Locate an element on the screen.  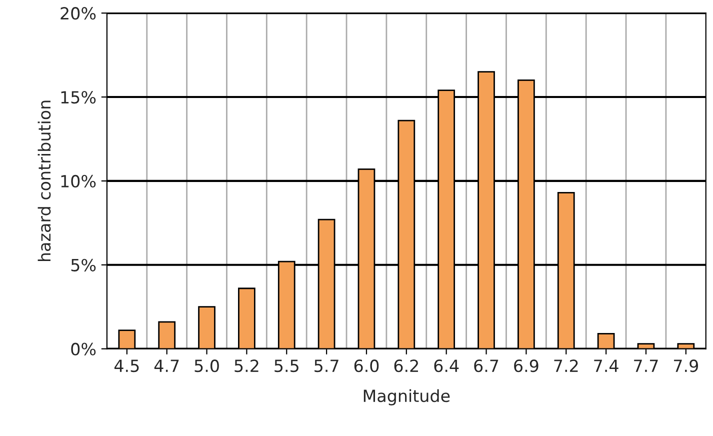
y-tick-label: 0% is located at coordinates (83, 349).